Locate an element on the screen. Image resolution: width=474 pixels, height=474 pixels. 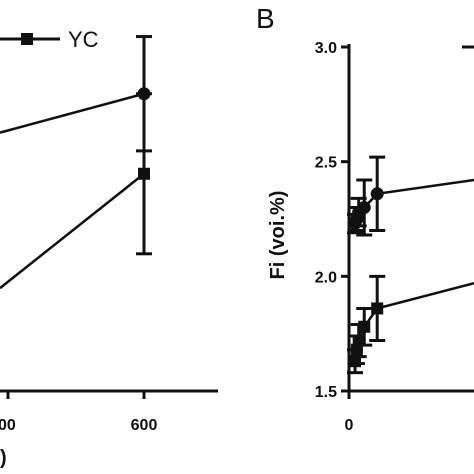
panel-b-y-axis-title: Fi (voi.%) is located at coordinates (278, 235).